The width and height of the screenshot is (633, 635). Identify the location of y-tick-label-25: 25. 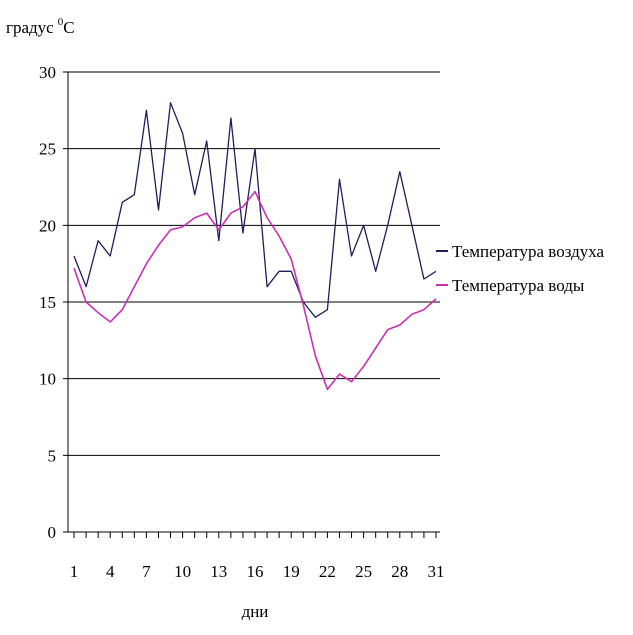
(47, 149).